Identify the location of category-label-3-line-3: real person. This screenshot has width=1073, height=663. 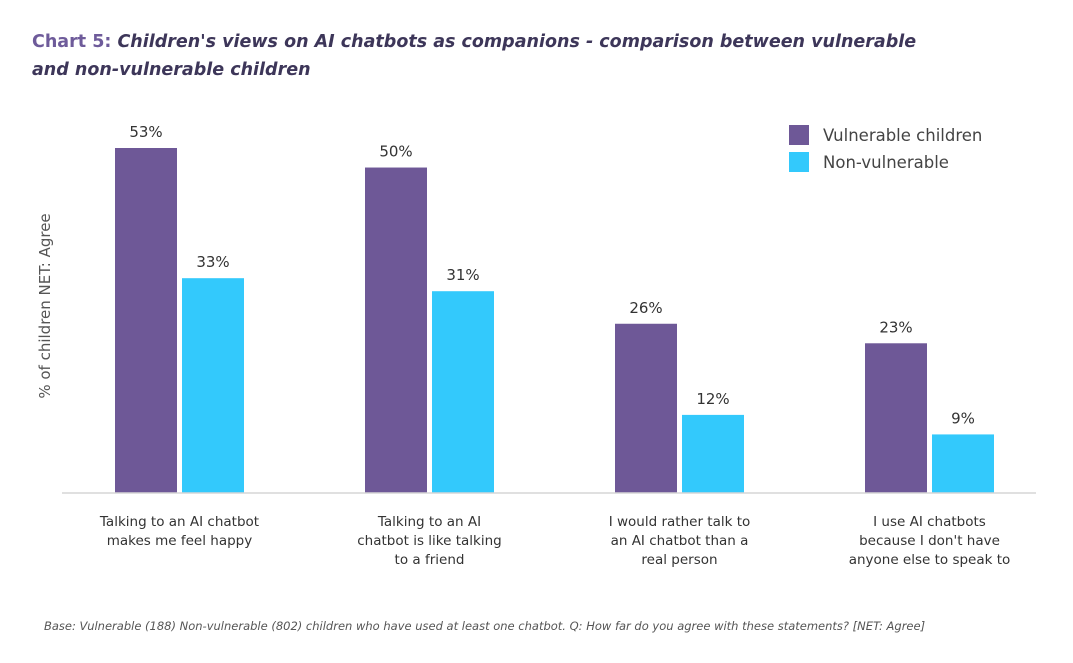
(679, 560).